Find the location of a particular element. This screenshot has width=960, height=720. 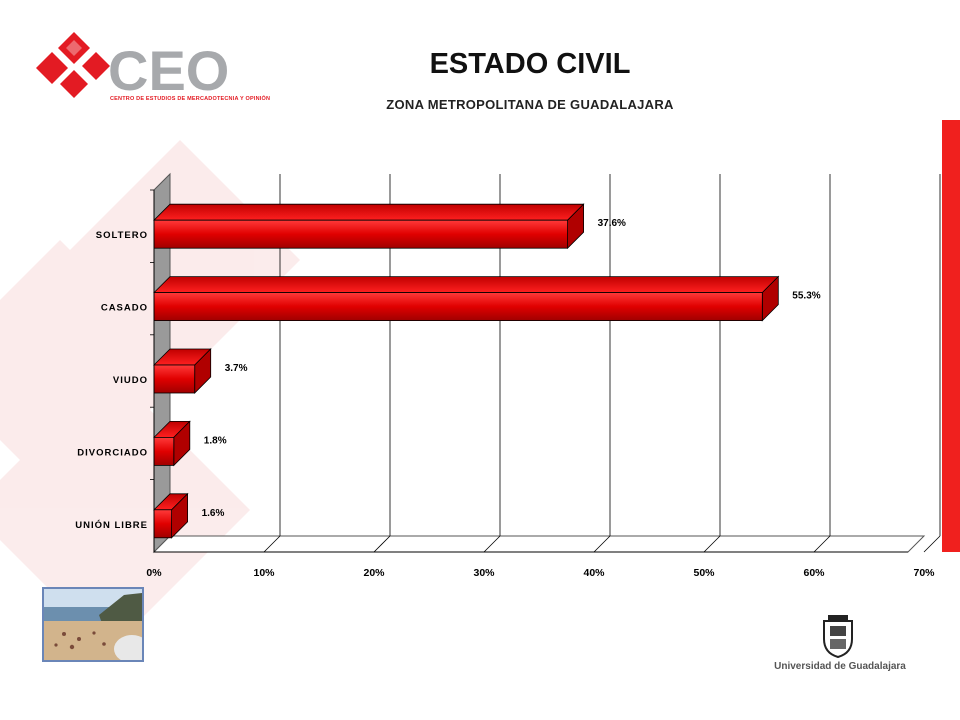

page-subtitle: ZONA METROPOLITANA DE GUADALAJARA is located at coordinates (530, 104).